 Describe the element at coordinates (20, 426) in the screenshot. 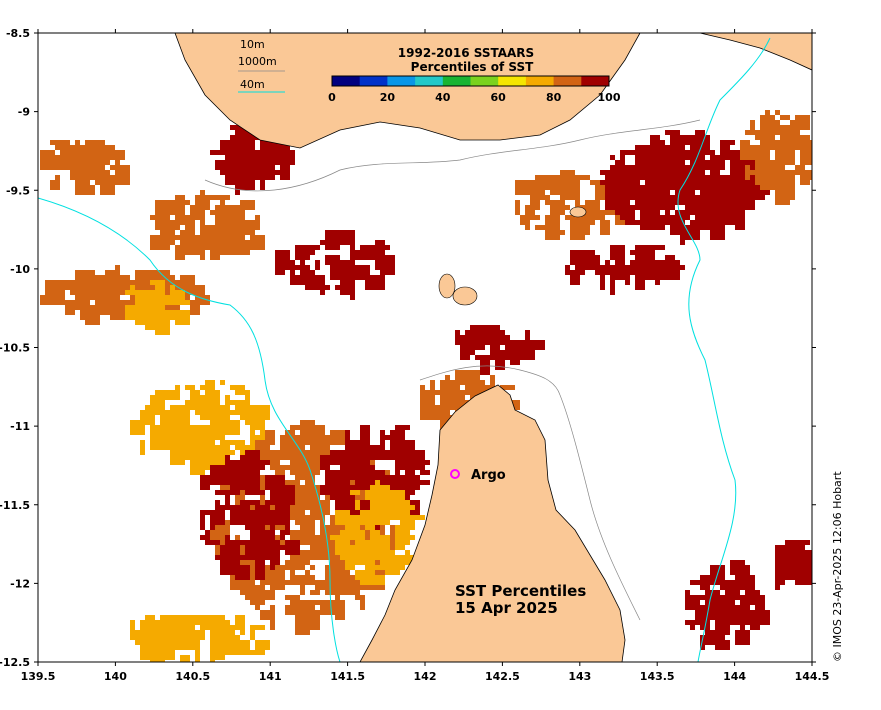

I see `y-tick-label: -11` at that location.